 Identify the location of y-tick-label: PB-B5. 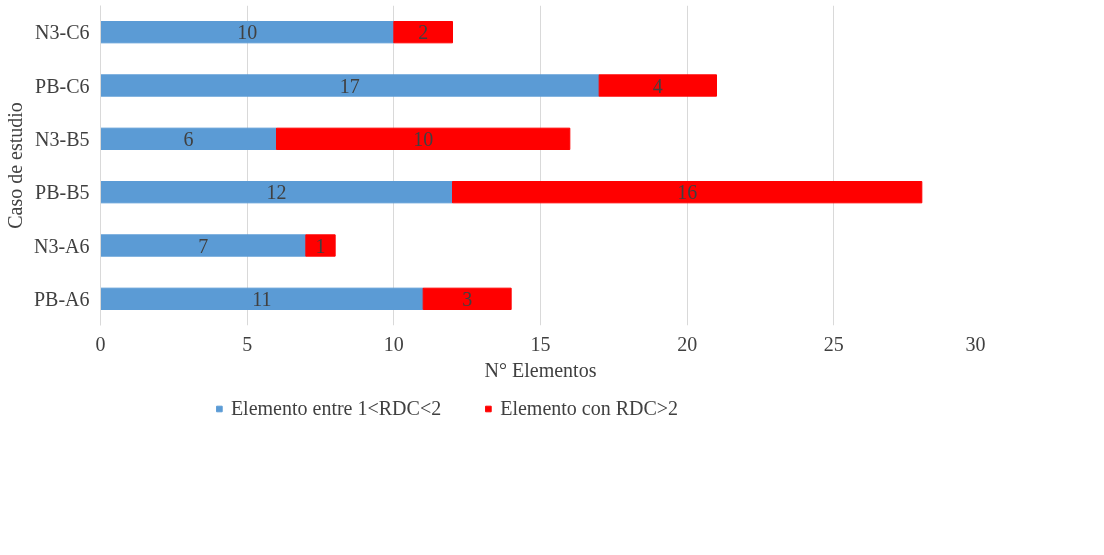
(62, 192).